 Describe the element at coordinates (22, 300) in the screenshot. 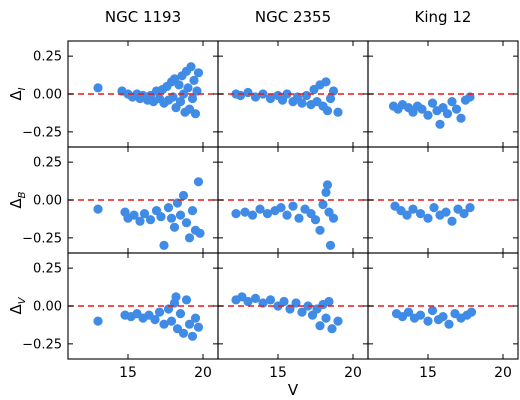

I see `row-label-sub-v: V` at that location.